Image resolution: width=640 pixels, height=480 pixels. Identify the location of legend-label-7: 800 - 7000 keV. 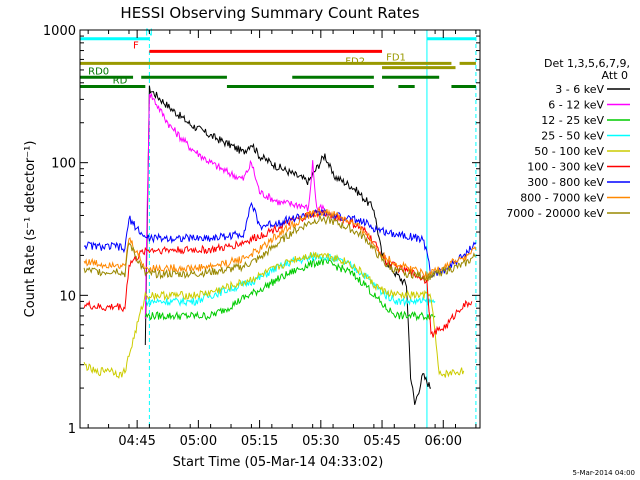
(562, 198).